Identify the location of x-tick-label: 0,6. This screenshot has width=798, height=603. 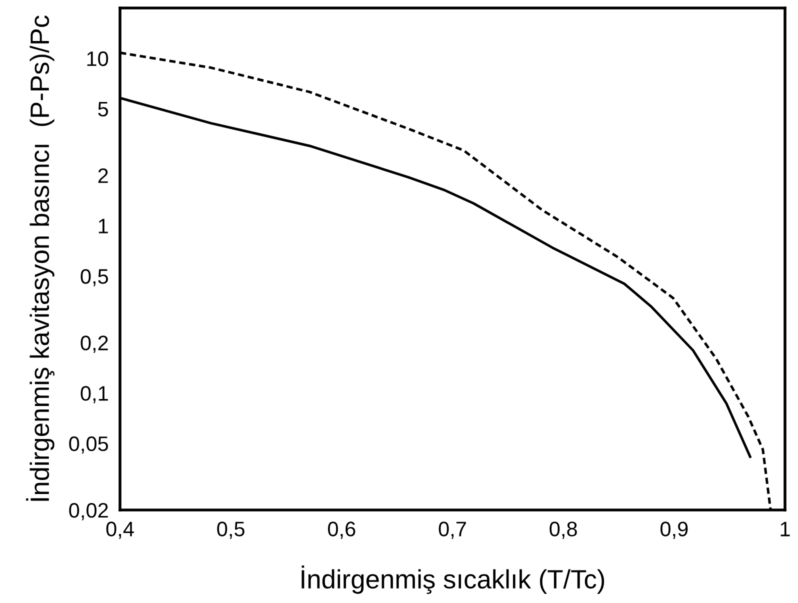
(342, 530).